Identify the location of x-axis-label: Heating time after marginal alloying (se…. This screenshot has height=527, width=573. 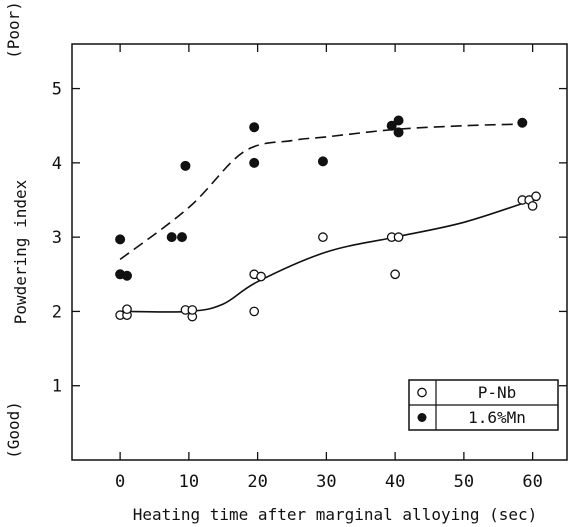
(335, 514).